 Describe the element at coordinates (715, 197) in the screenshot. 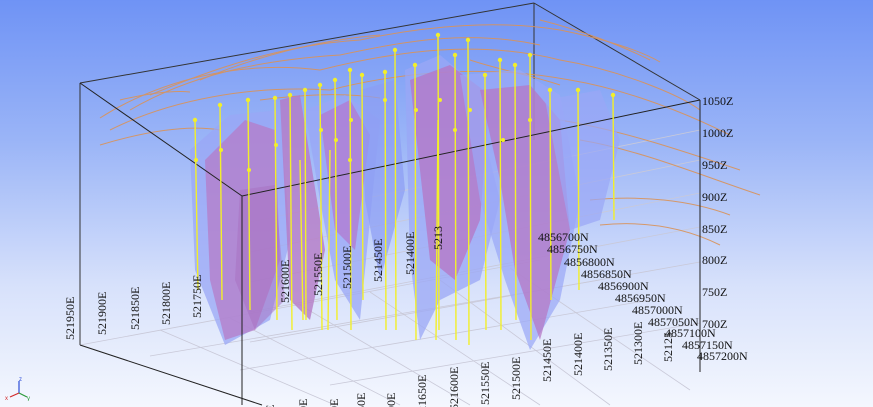

I see `elevation-label: 900Z` at that location.